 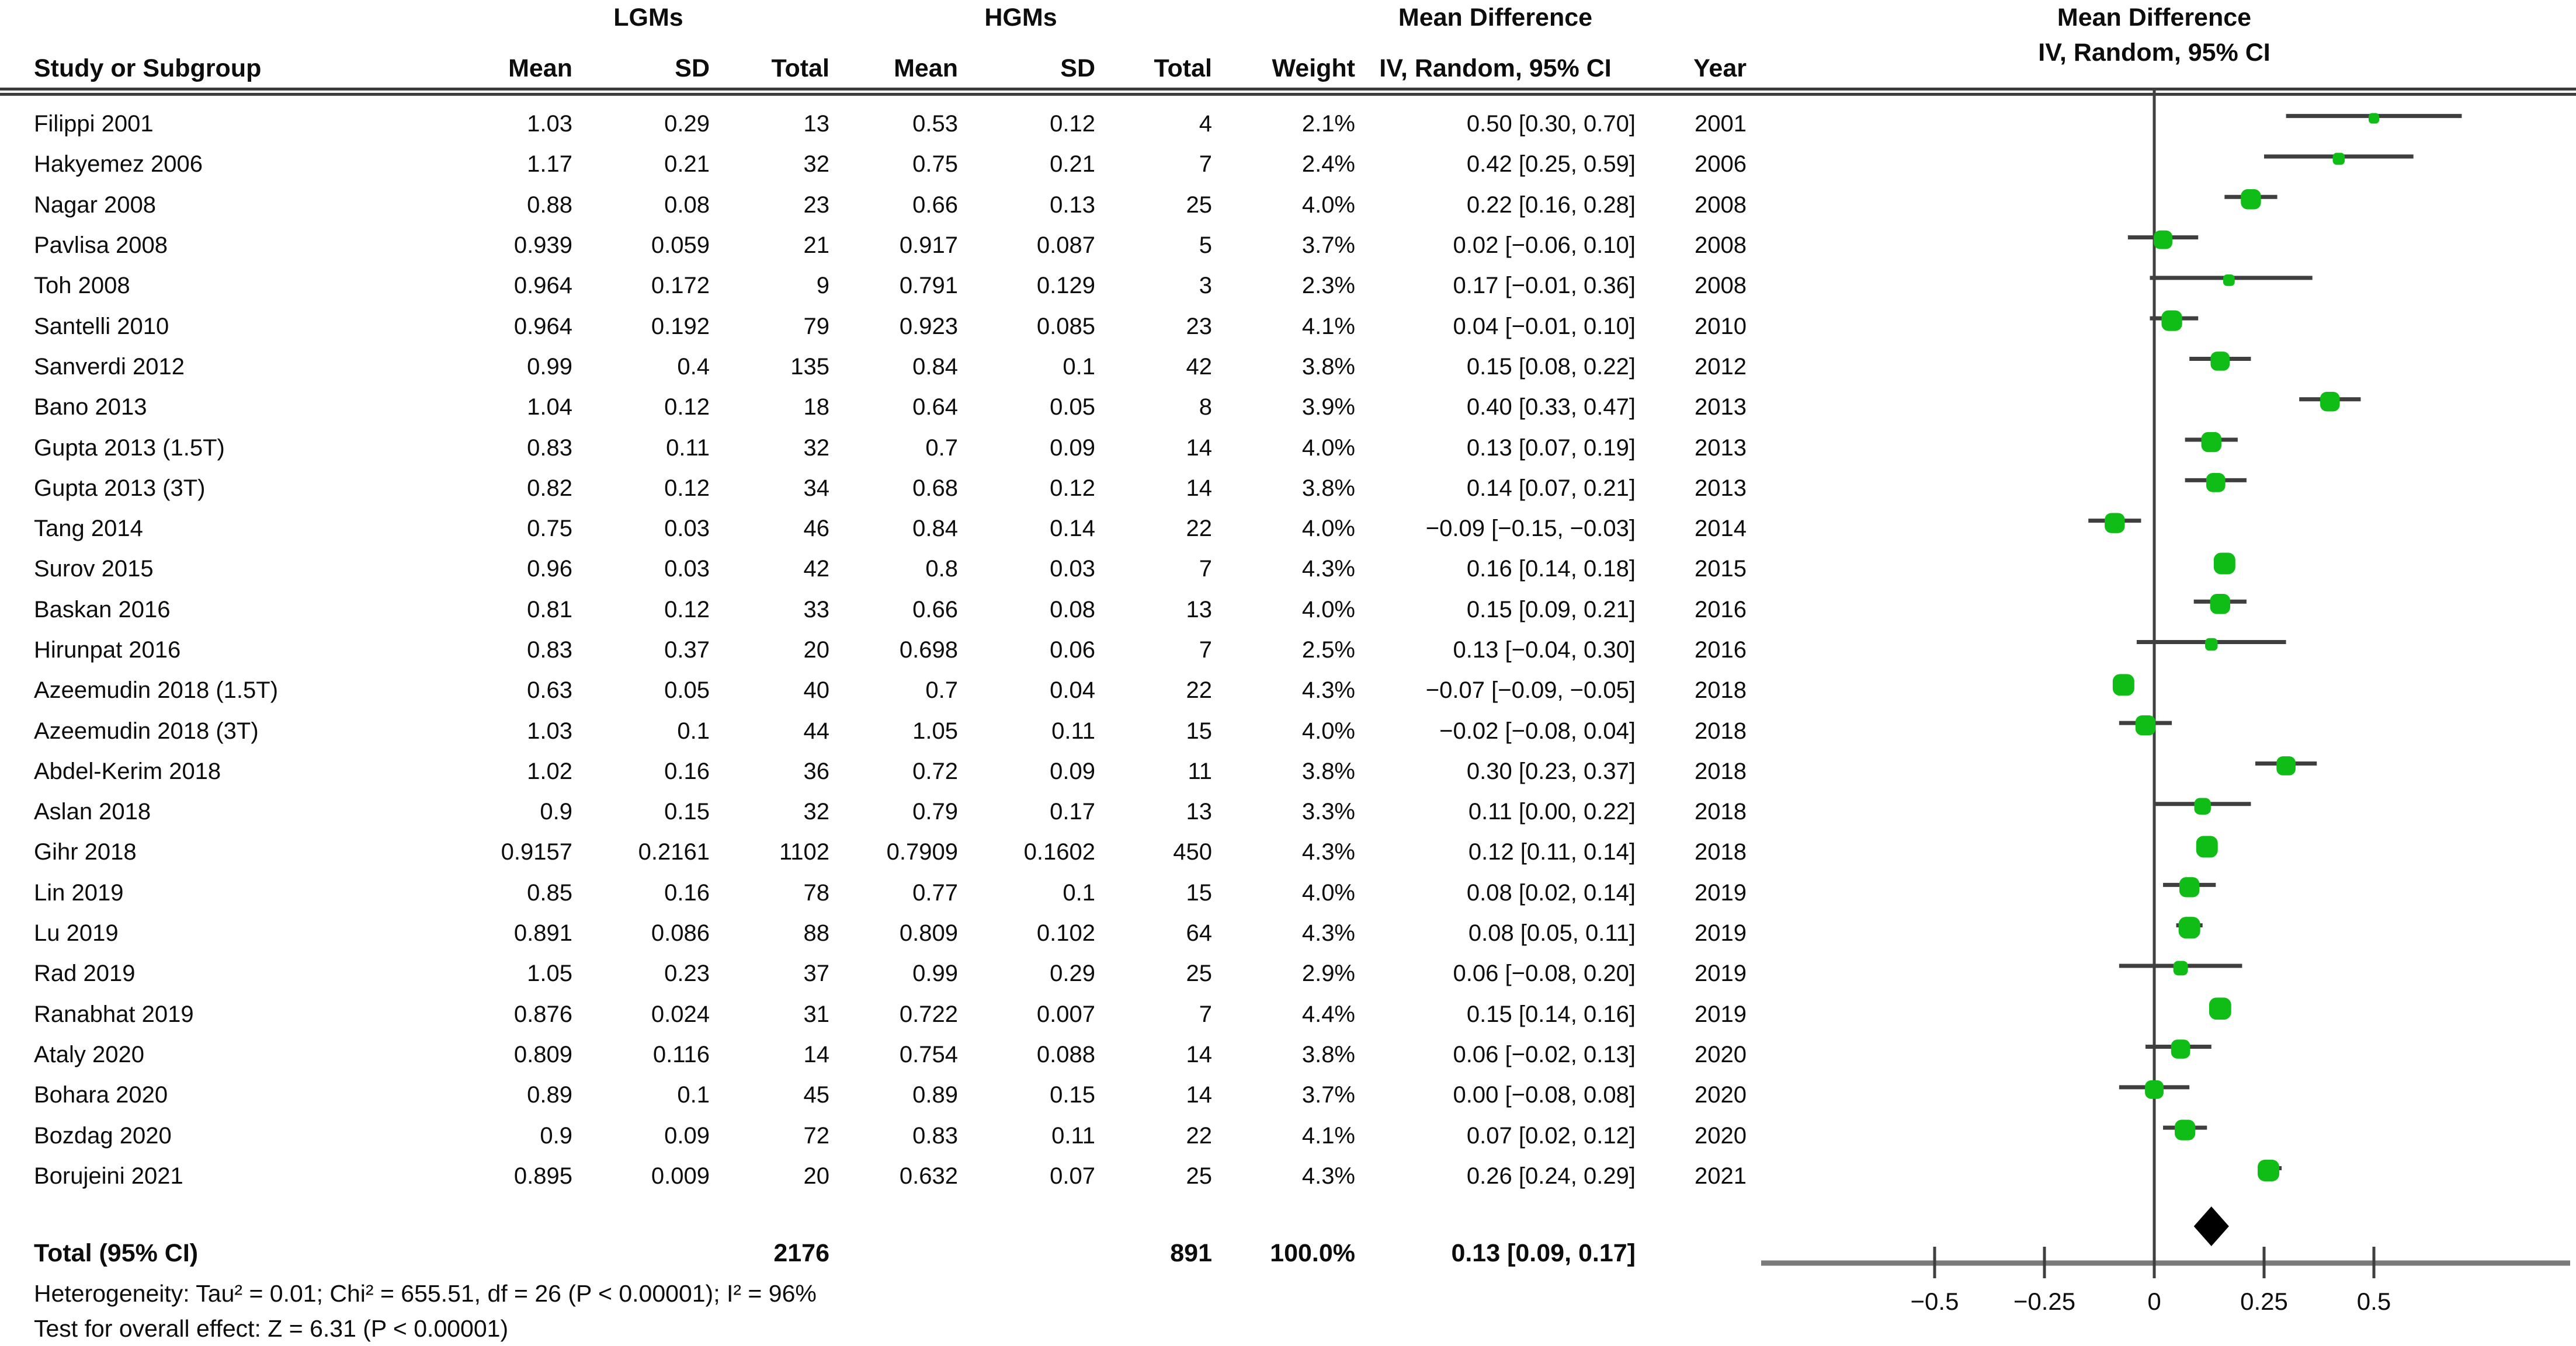 I want to click on hgm-total-cell: 7, so click(x=1205, y=650).